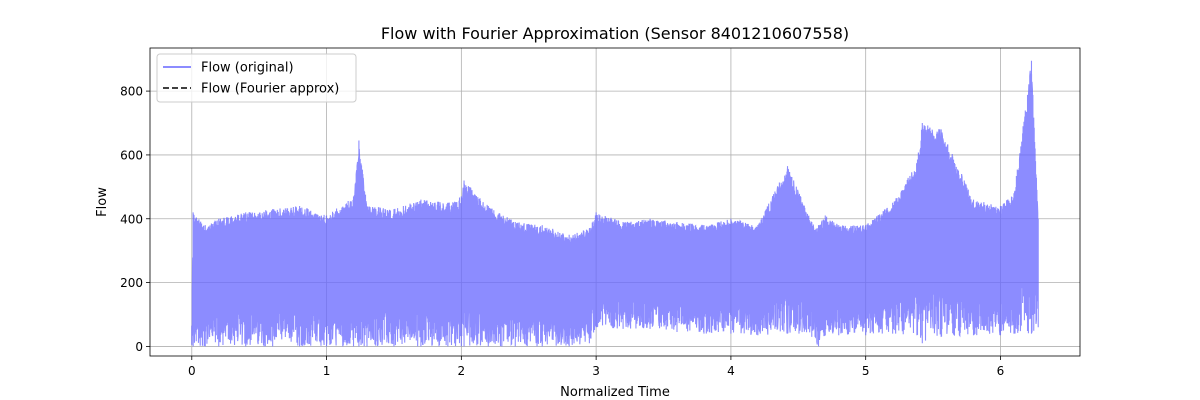 The image size is (1200, 400). I want to click on x-tick-label: 6, so click(1001, 371).